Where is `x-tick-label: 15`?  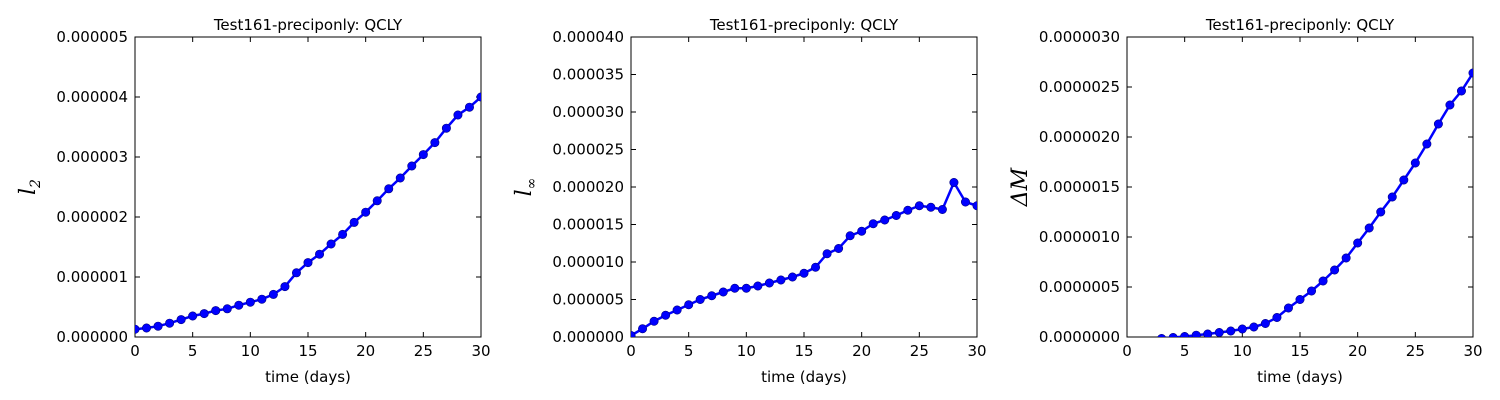
x-tick-label: 15 is located at coordinates (1299, 351).